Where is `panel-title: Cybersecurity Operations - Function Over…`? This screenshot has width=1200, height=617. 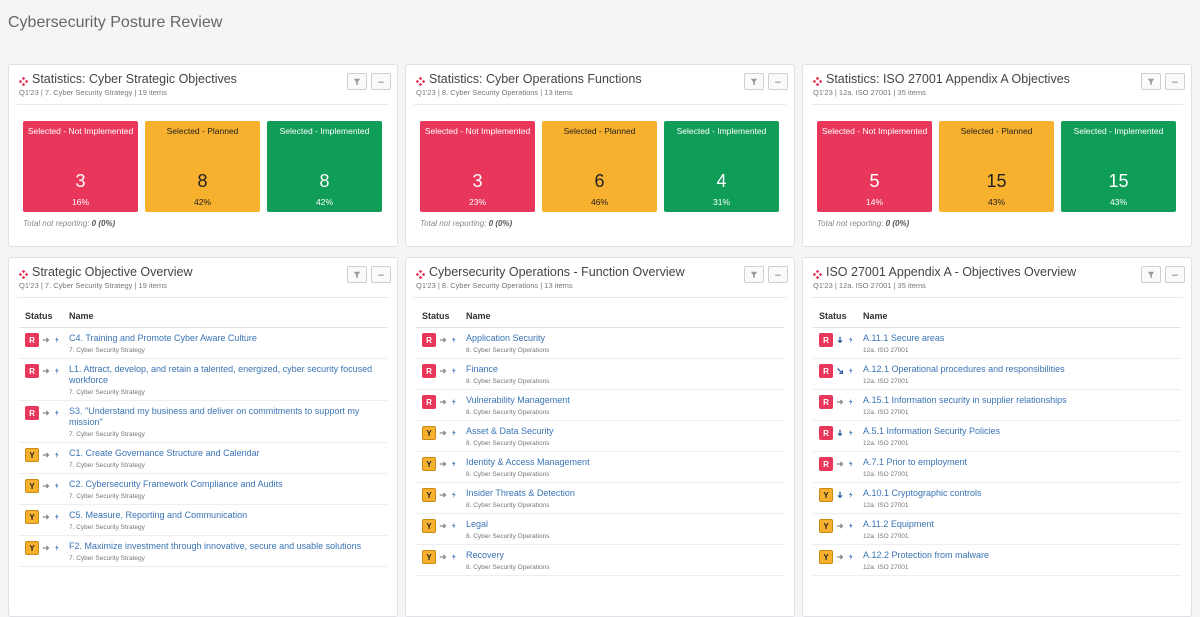 panel-title: Cybersecurity Operations - Function Over… is located at coordinates (550, 272).